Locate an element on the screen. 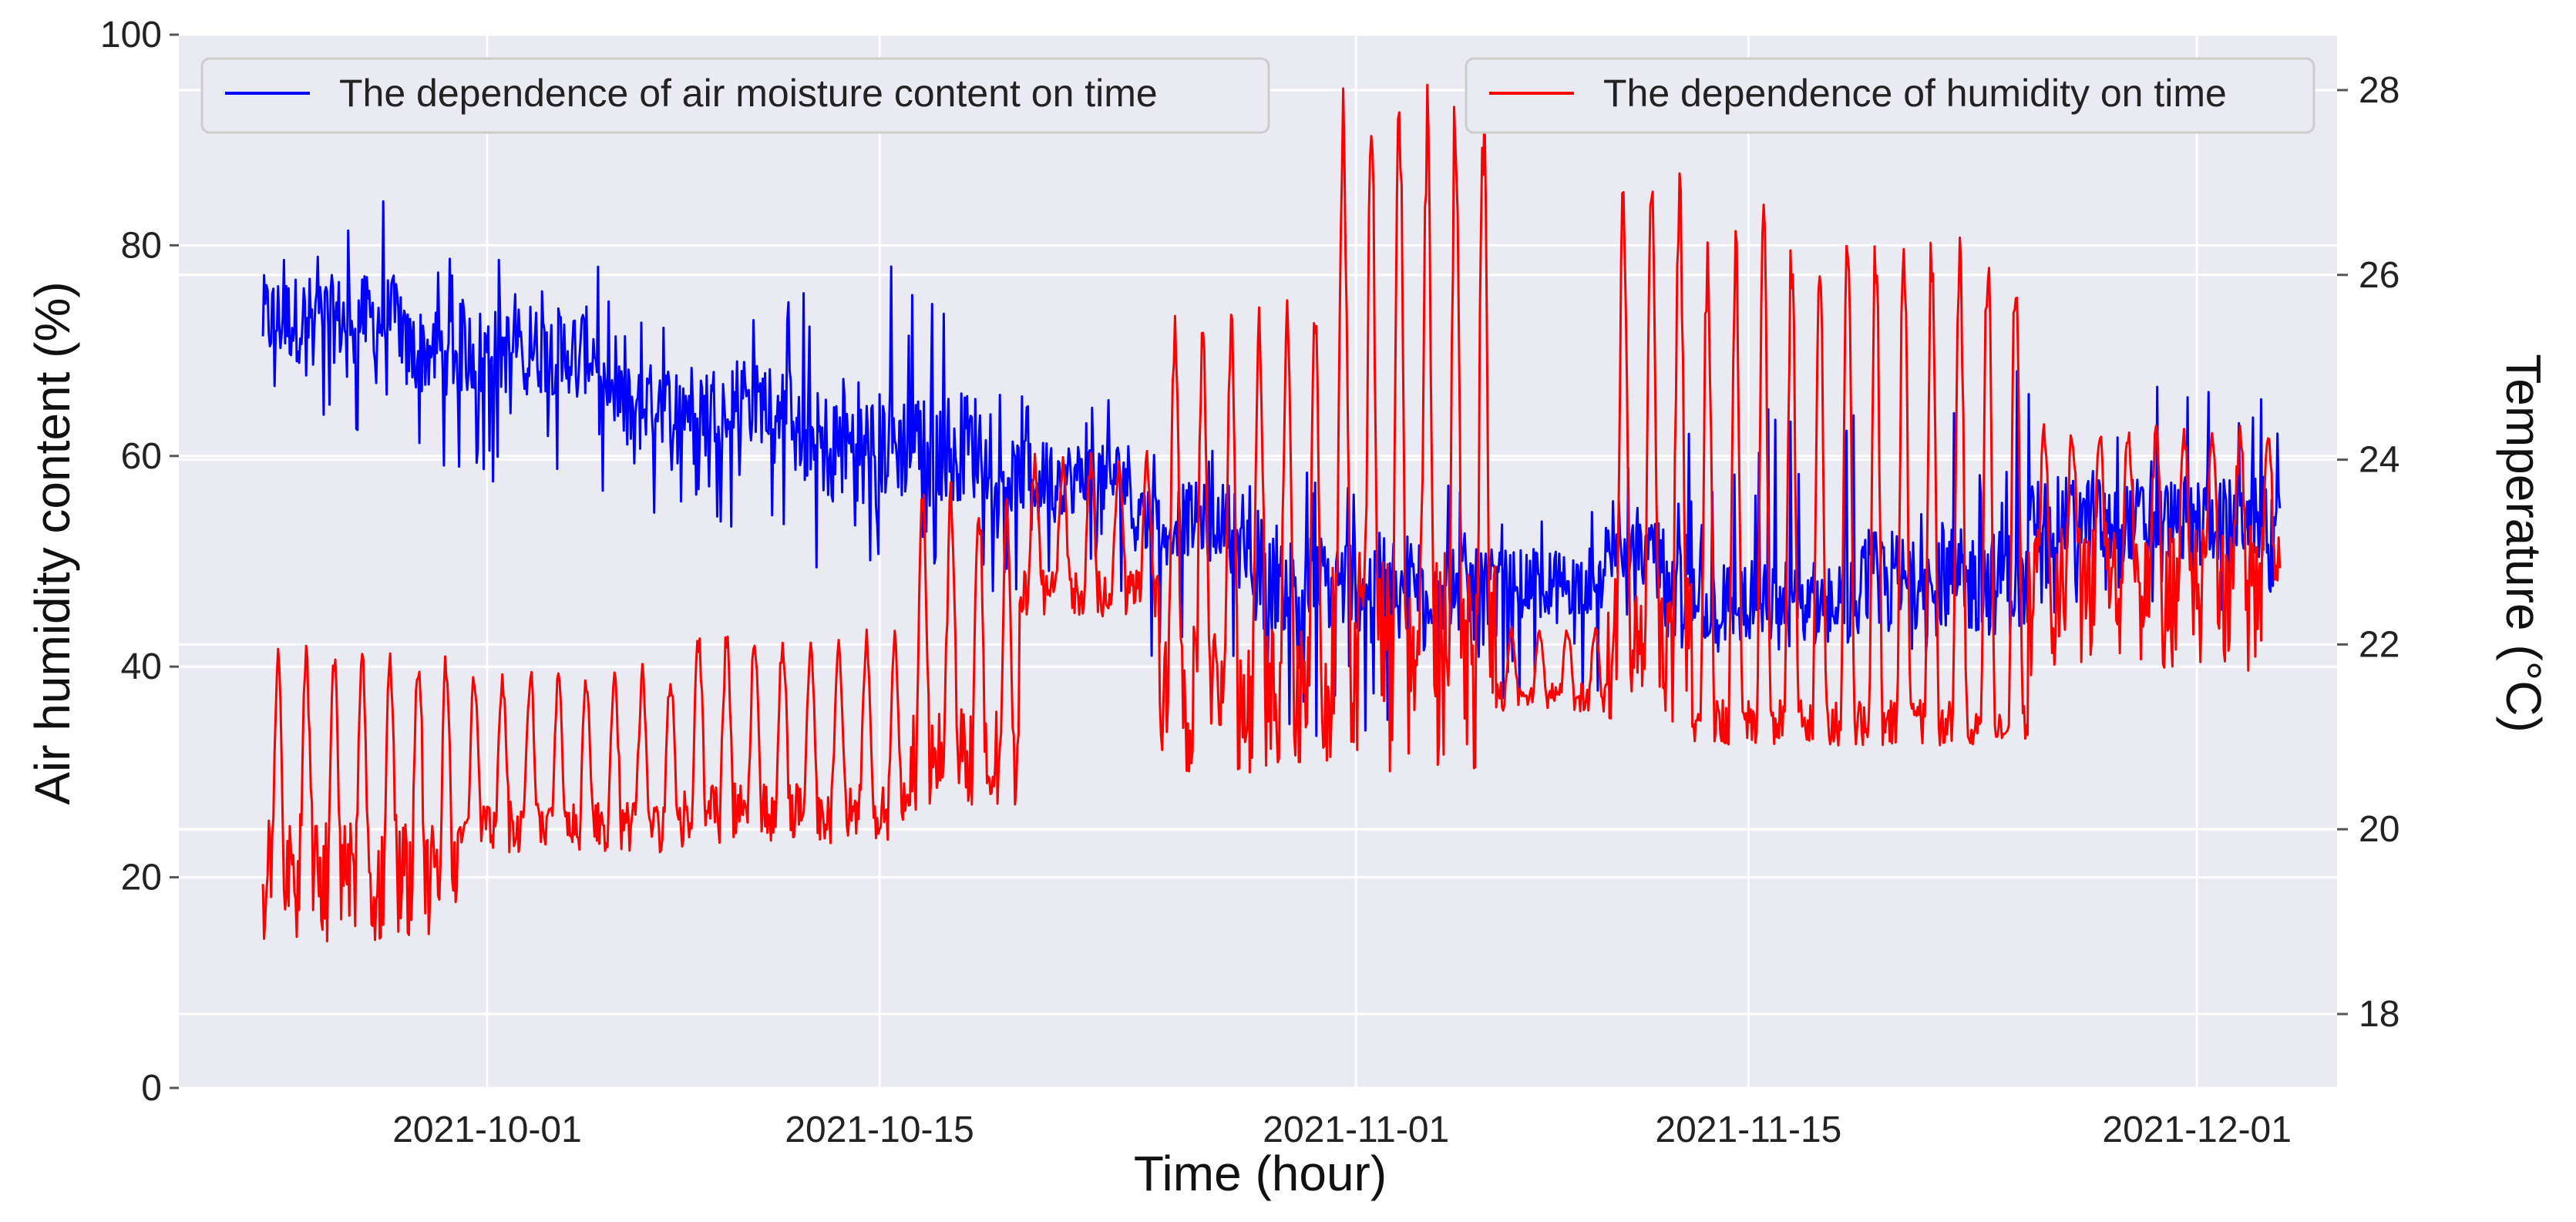 Image resolution: width=2576 pixels, height=1222 pixels. right-y-tick-label: 22 is located at coordinates (2379, 644).